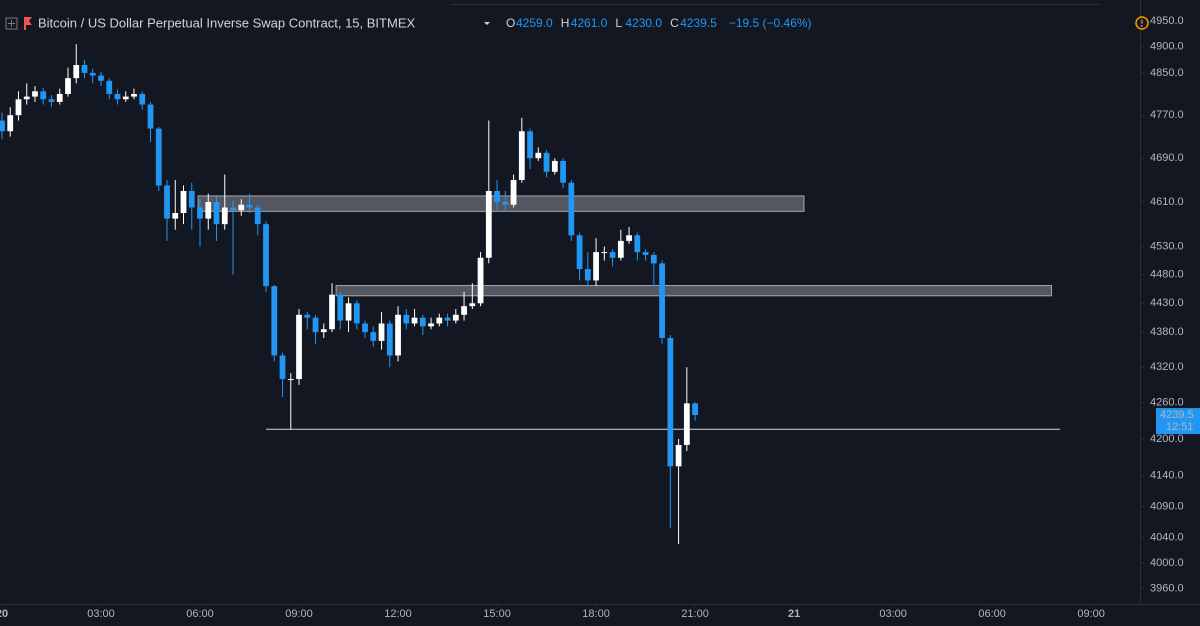 This screenshot has width=1200, height=626. What do you see at coordinates (1167, 275) in the screenshot?
I see `y-tick-label: 4480.0` at bounding box center [1167, 275].